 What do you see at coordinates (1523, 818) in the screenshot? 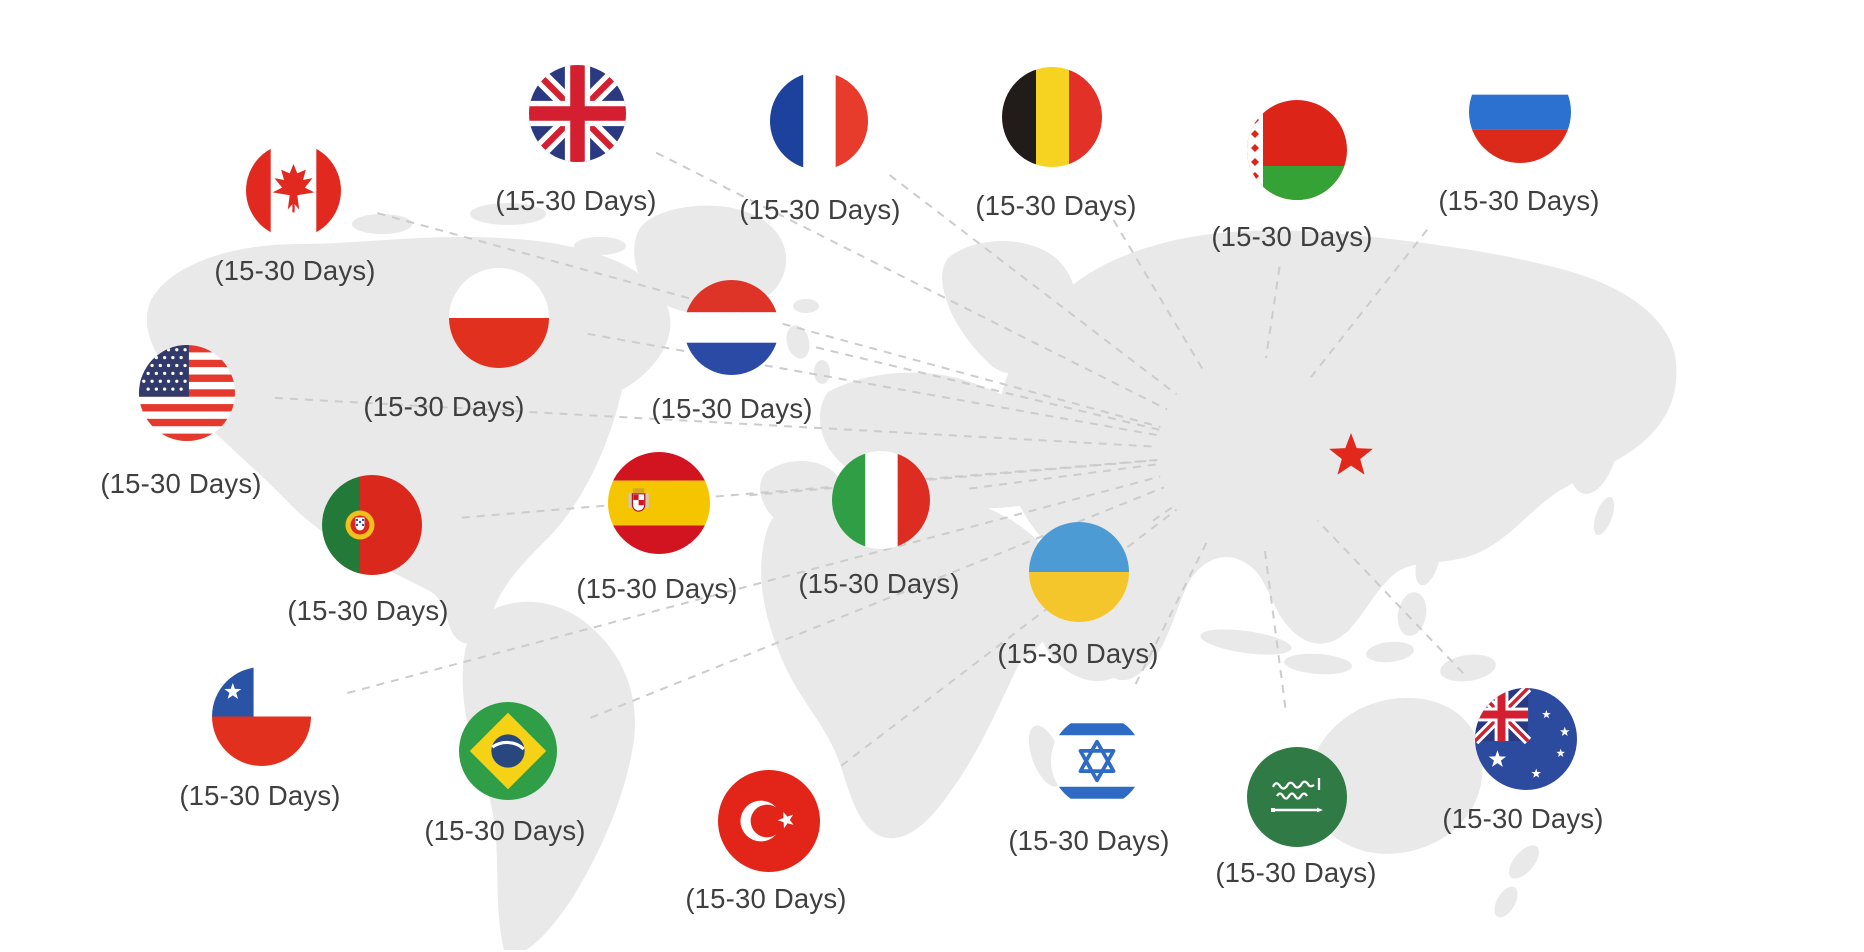
I see `shipping-time-label-australia: (15-30 Days)` at bounding box center [1523, 818].